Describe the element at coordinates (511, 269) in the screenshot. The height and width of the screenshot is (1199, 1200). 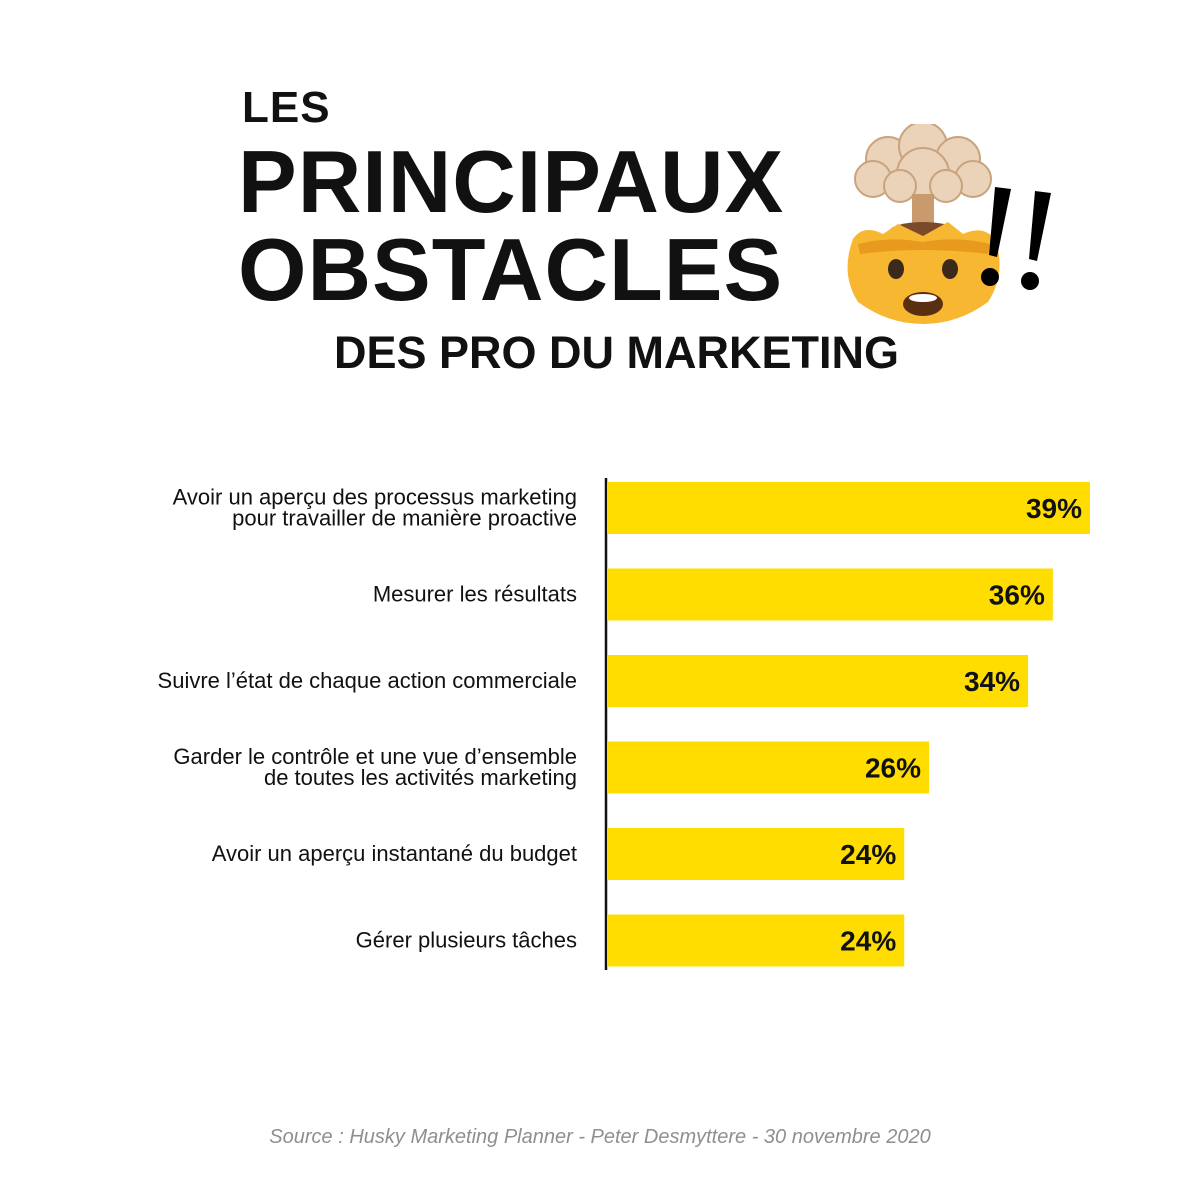
I see `title-obstacles: OBSTACLES` at that location.